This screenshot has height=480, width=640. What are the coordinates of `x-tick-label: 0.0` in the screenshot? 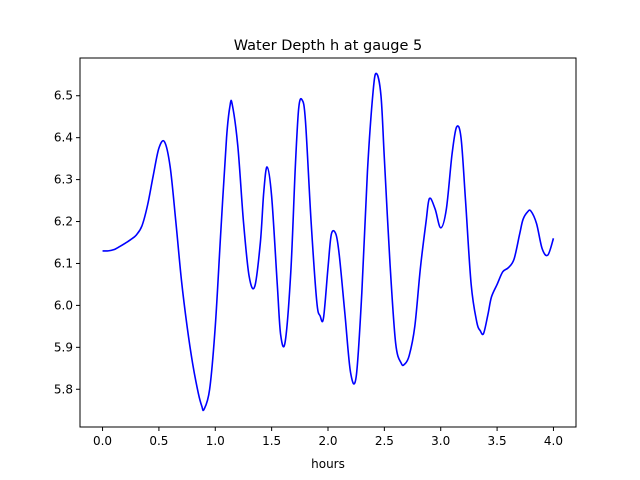 It's located at (102, 441).